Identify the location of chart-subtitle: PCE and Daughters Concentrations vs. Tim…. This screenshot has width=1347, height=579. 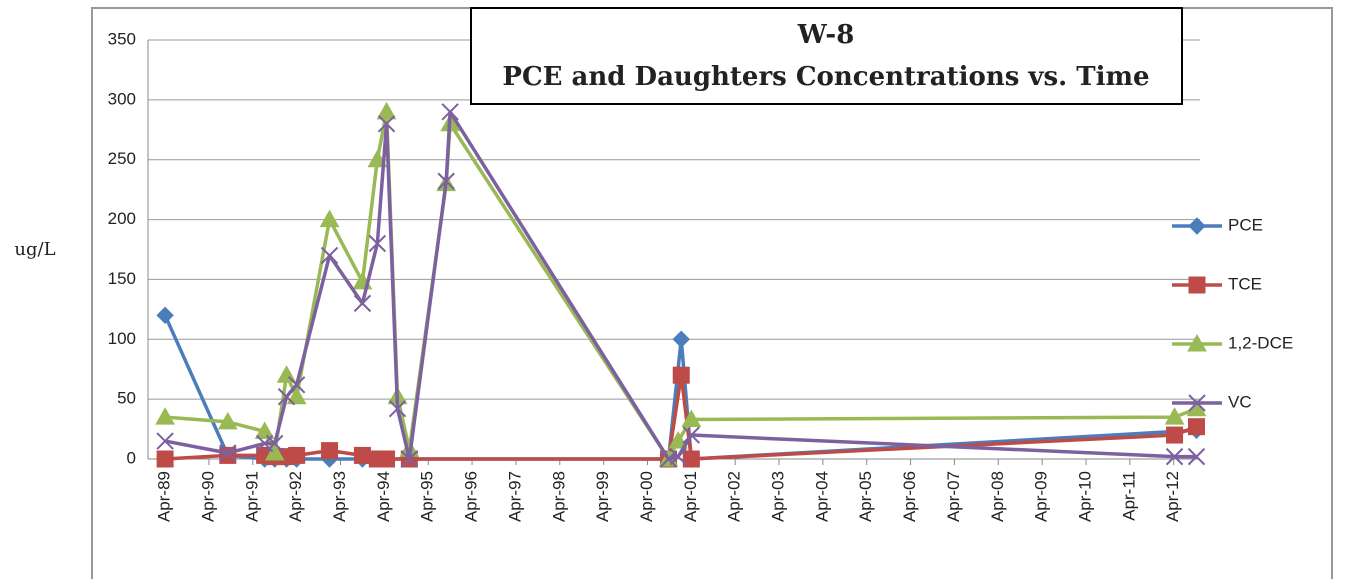
(825, 77).